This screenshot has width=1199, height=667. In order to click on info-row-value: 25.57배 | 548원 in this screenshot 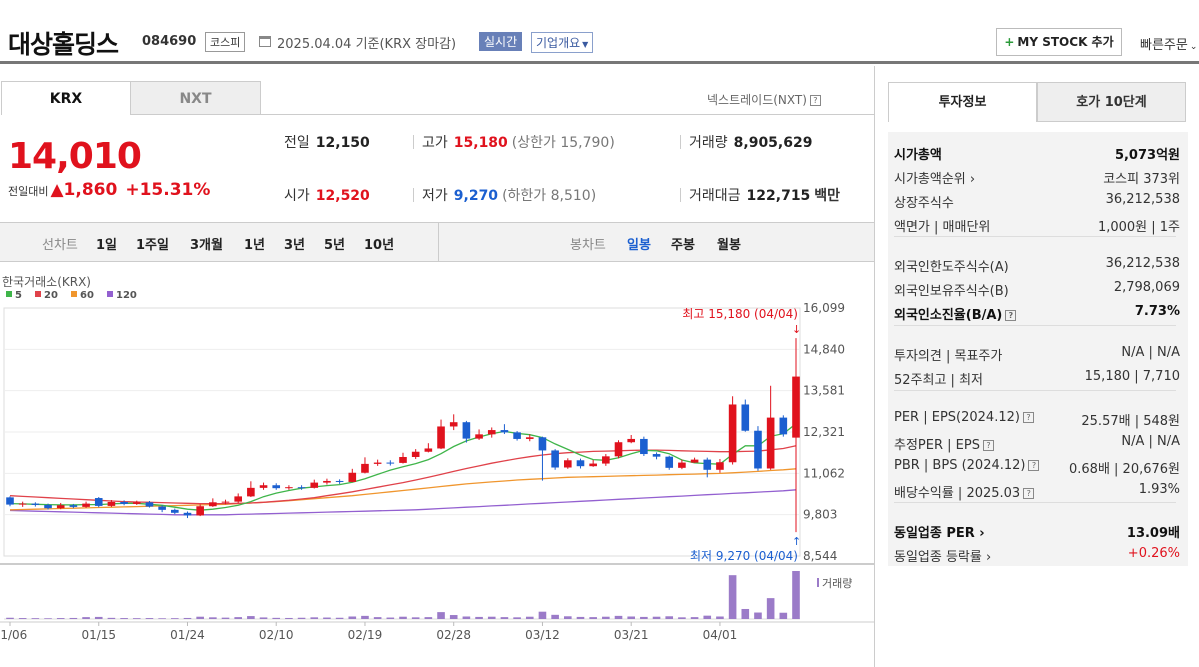, I will do `click(1130, 421)`.